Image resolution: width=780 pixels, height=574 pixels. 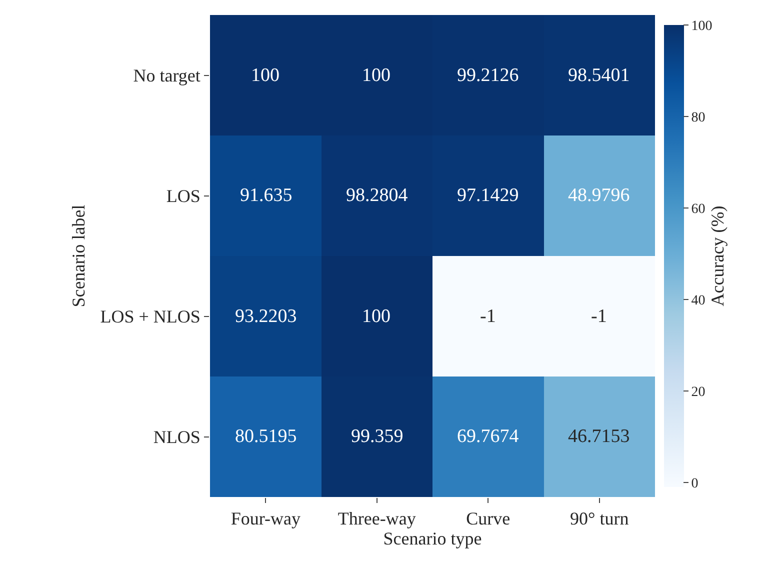 I want to click on data-label: 46.7153, so click(x=599, y=436).